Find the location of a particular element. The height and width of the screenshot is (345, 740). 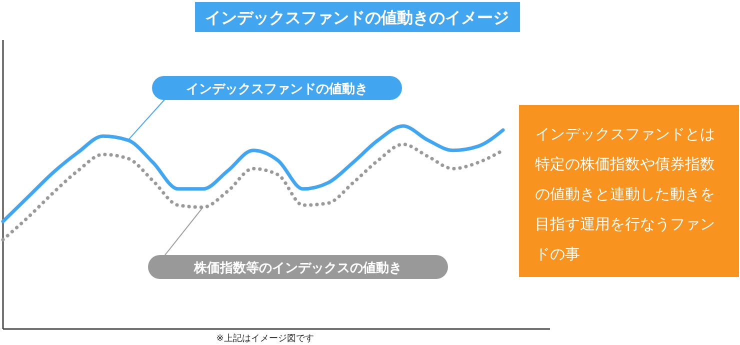

text: インデックスファンドの値動き is located at coordinates (277, 89).